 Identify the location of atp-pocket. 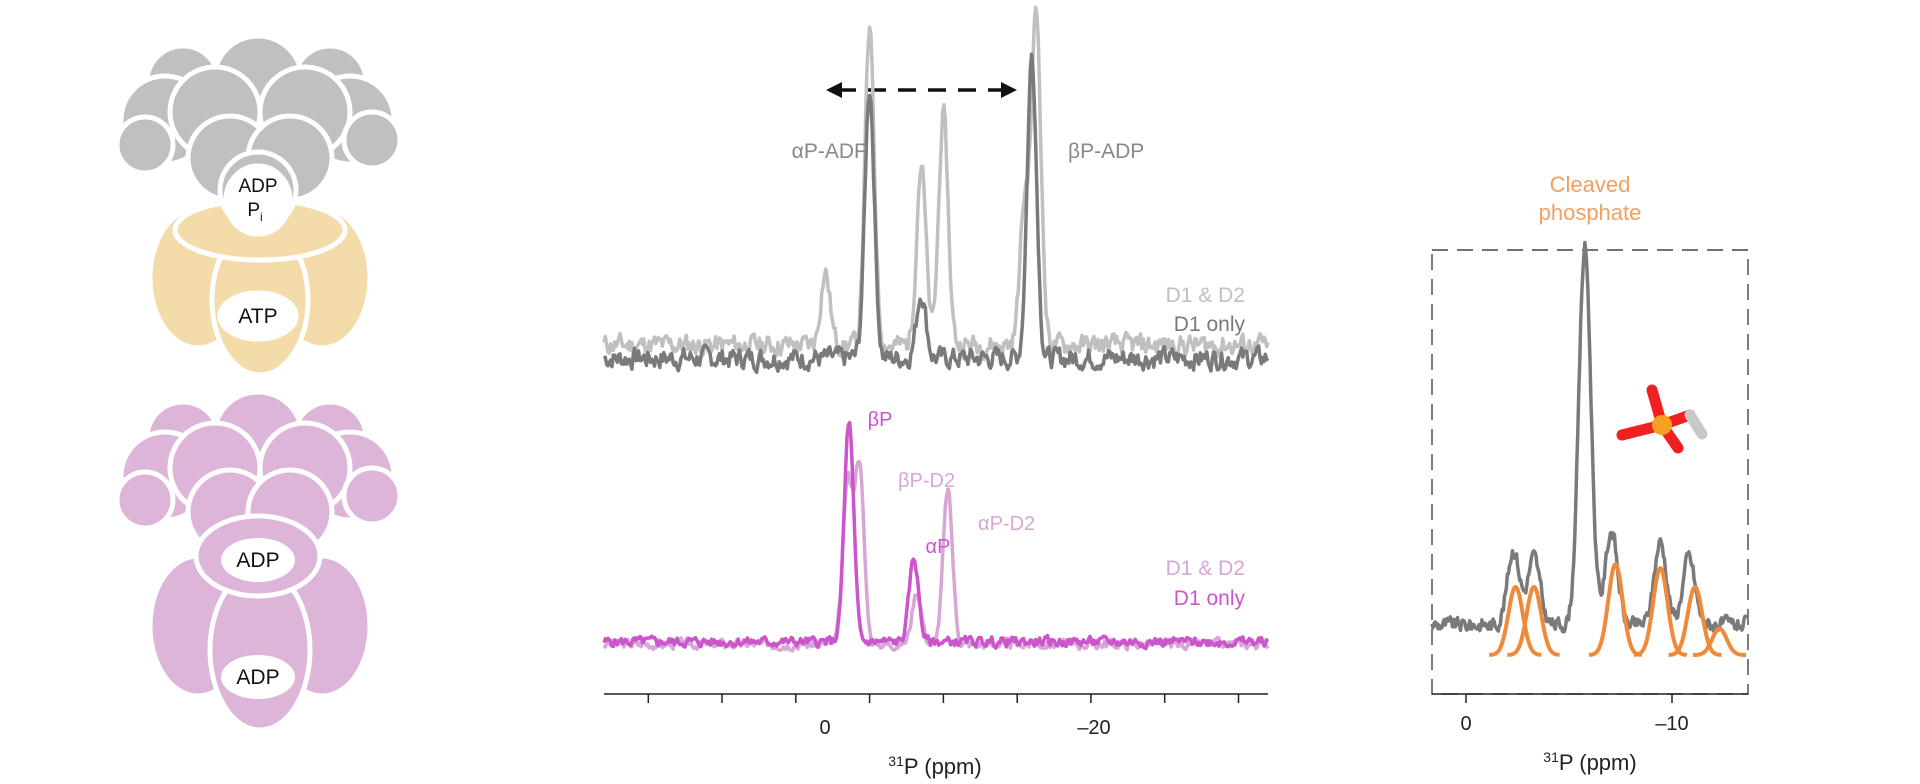
(258, 316).